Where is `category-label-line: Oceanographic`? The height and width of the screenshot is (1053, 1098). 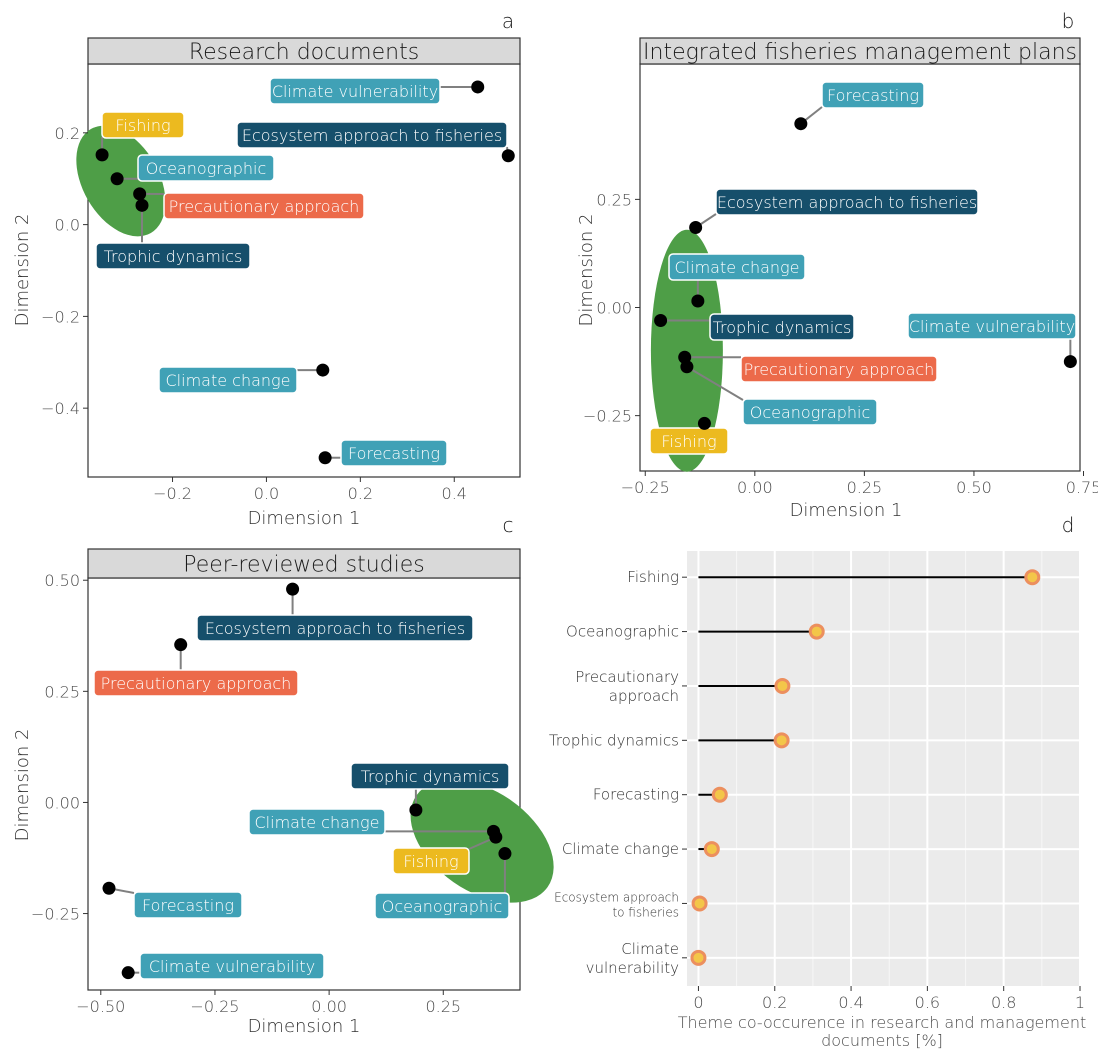
category-label-line: Oceanographic is located at coordinates (622, 632).